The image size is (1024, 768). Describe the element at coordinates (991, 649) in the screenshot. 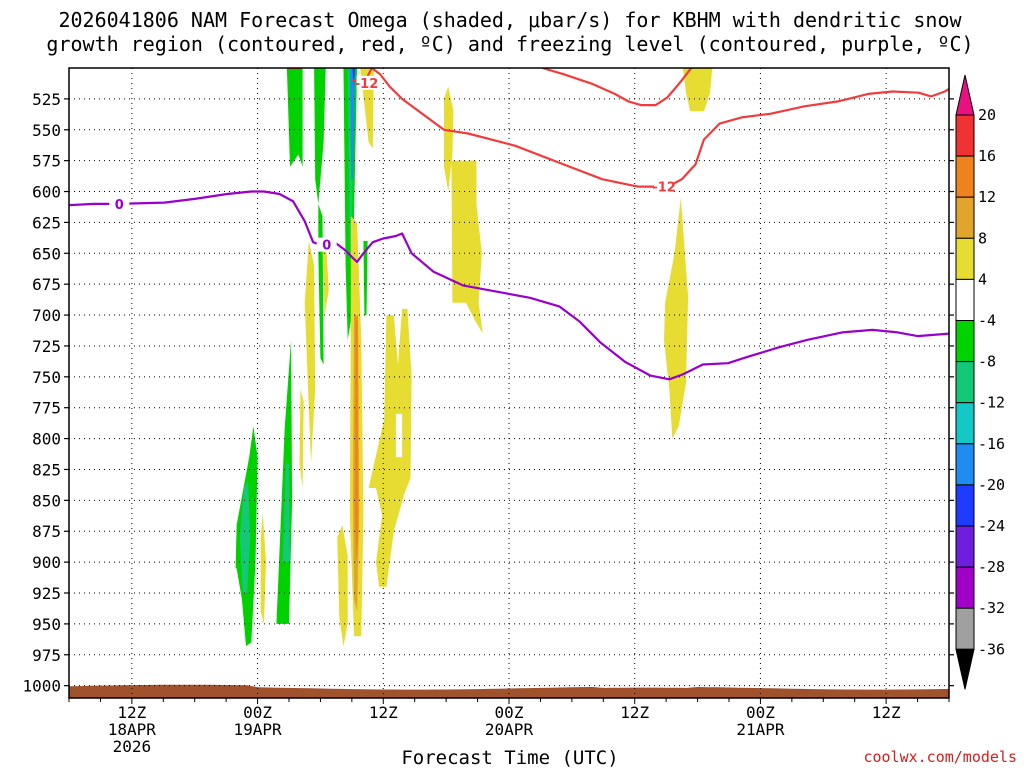

I see `colorbar-tick-label: -36` at that location.